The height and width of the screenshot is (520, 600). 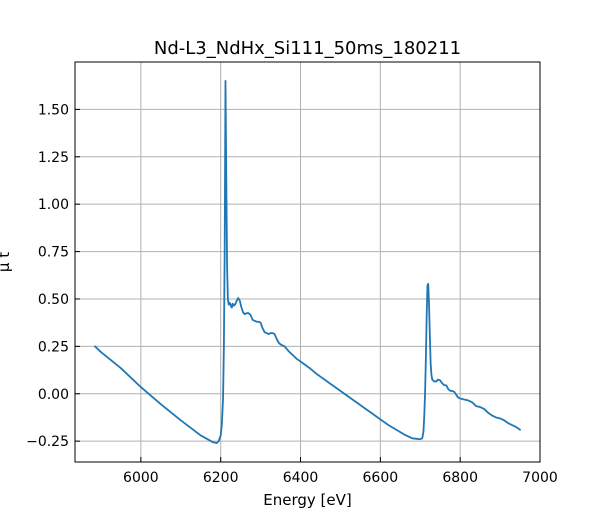 What do you see at coordinates (540, 478) in the screenshot?
I see `x-tick-label: 7000` at bounding box center [540, 478].